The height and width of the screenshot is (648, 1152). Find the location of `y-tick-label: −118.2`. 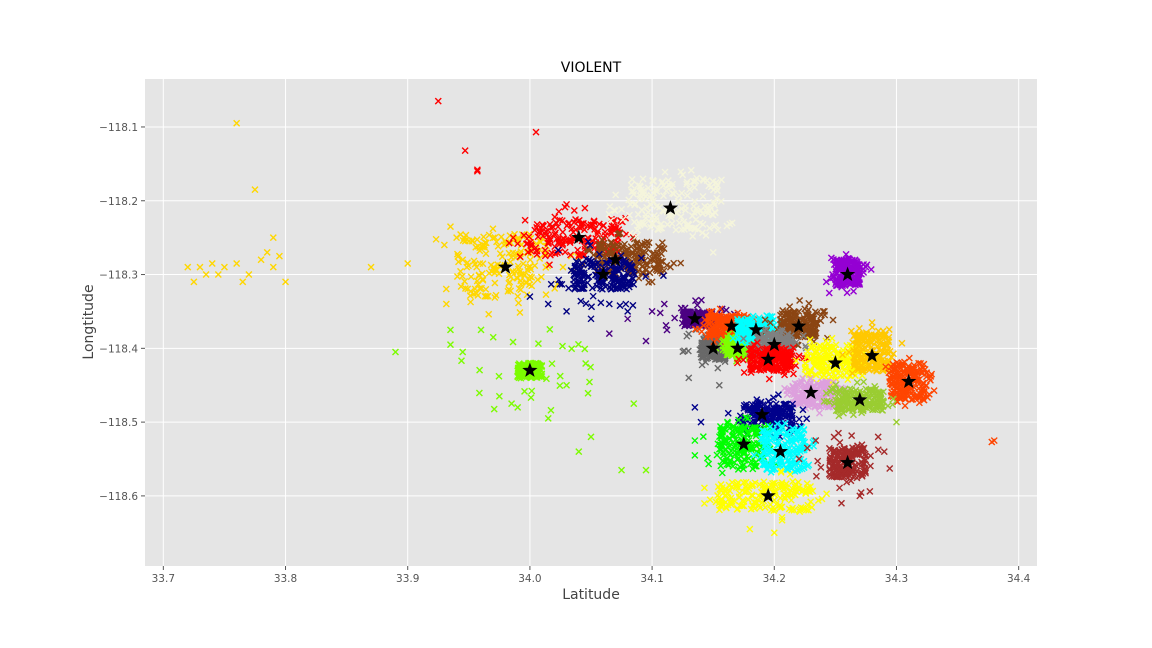

y-tick-label: −118.2 is located at coordinates (118, 202).